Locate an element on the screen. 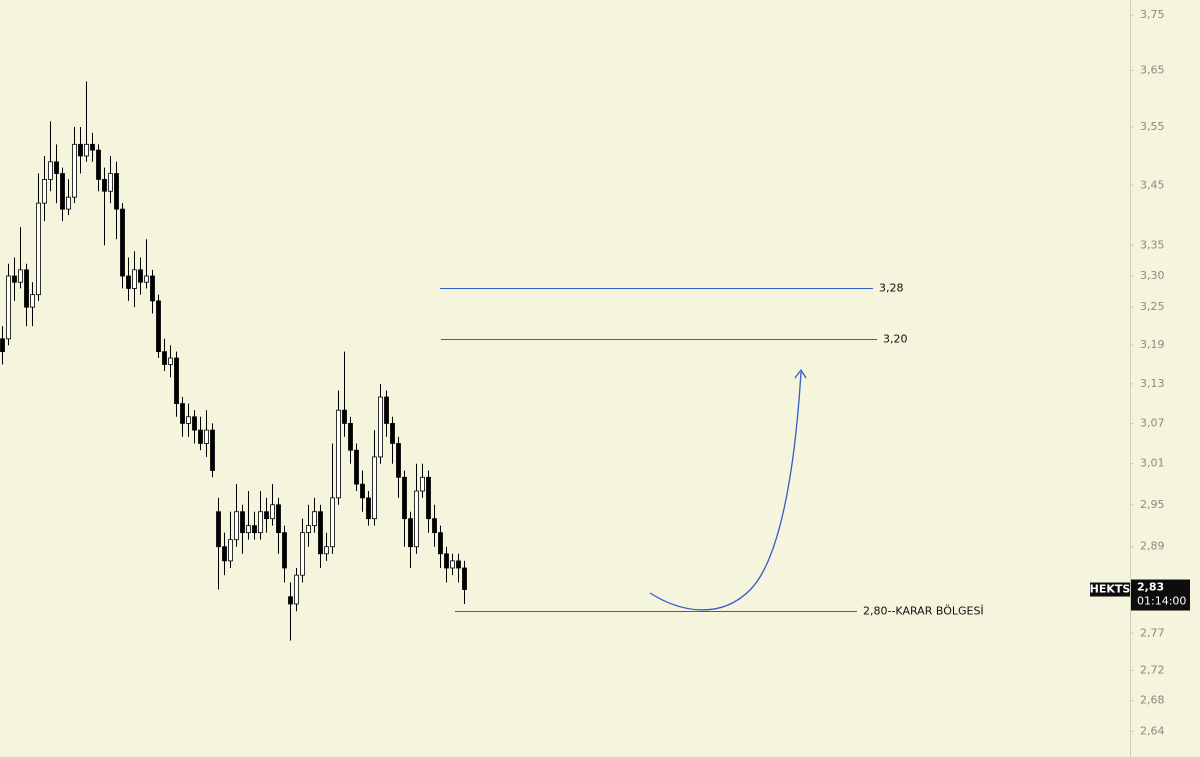  y-tick-label: 2,95 is located at coordinates (1152, 504).